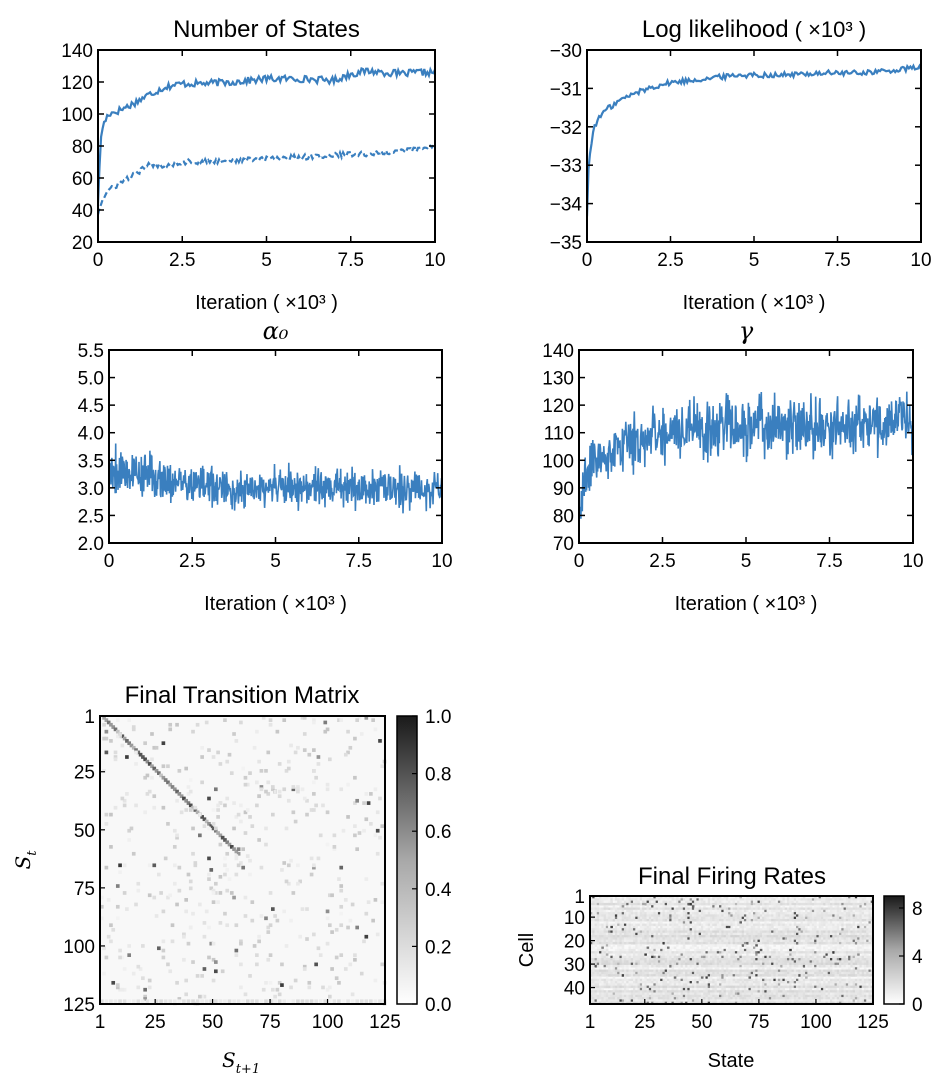 This screenshot has height=1078, width=940. I want to click on x-tick-label: 50, so click(212, 1022).